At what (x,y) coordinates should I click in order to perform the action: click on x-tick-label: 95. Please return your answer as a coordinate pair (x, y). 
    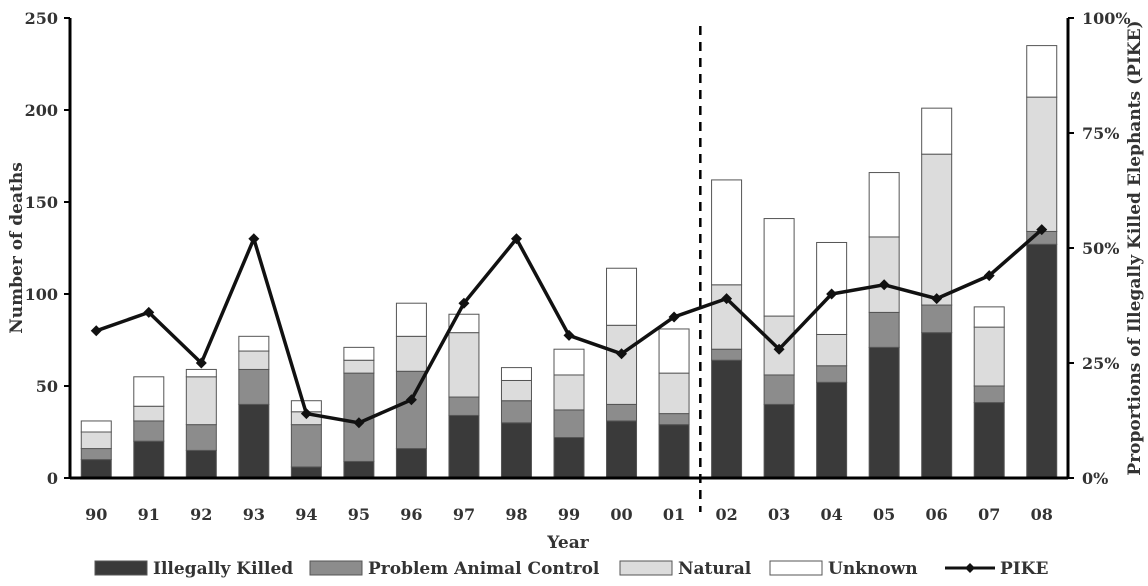
    Looking at the image, I should click on (359, 514).